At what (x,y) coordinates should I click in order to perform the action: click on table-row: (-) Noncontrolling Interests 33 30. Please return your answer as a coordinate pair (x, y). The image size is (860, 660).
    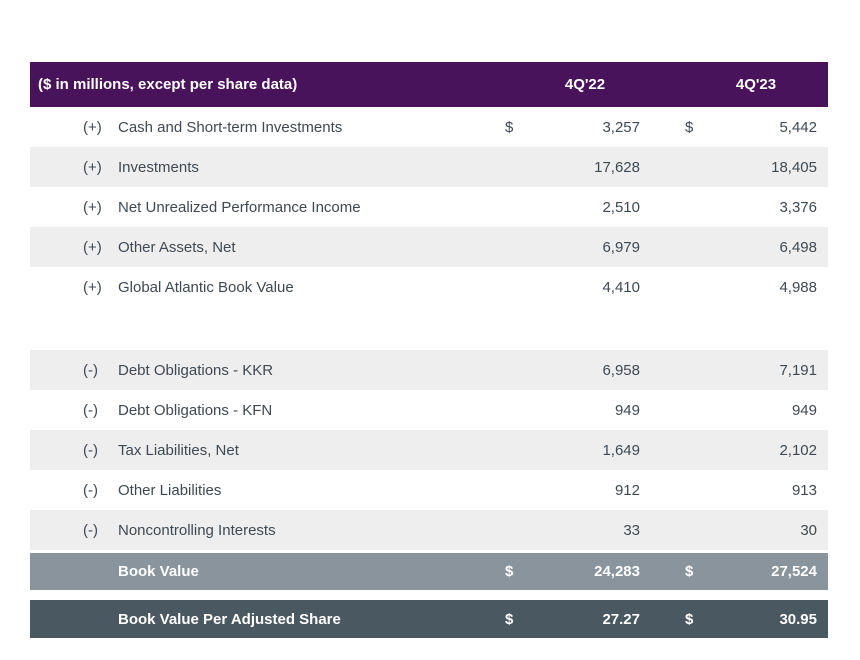
    Looking at the image, I should click on (429, 530).